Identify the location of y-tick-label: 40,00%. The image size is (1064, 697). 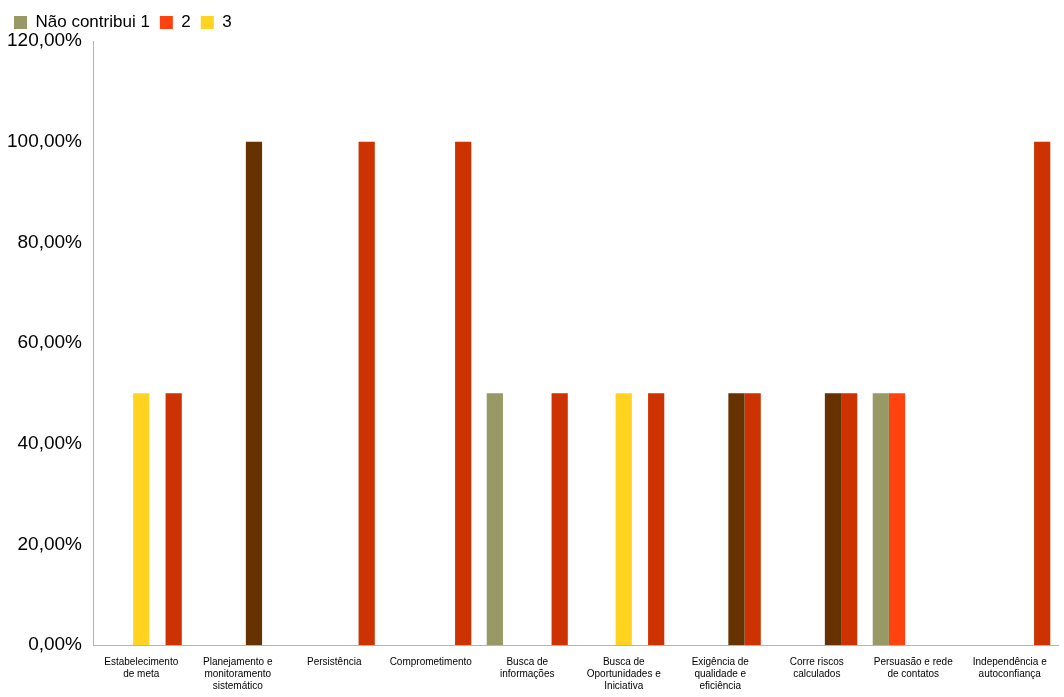
(50, 442).